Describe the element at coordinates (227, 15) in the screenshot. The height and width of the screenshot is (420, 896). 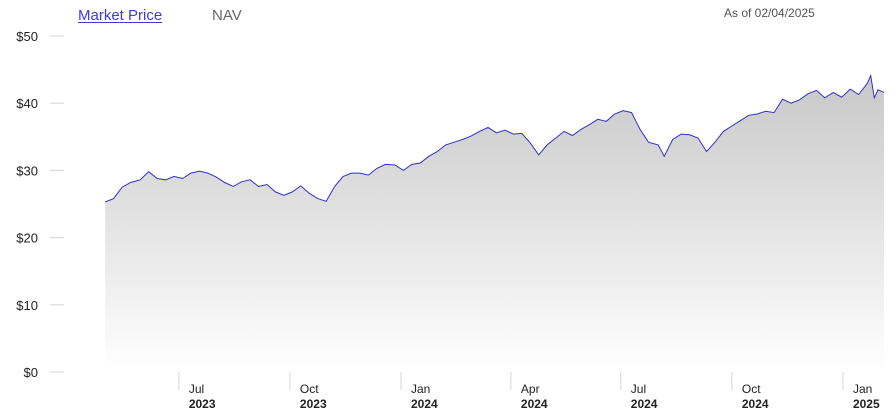
I see `tab-nav: NAV` at that location.